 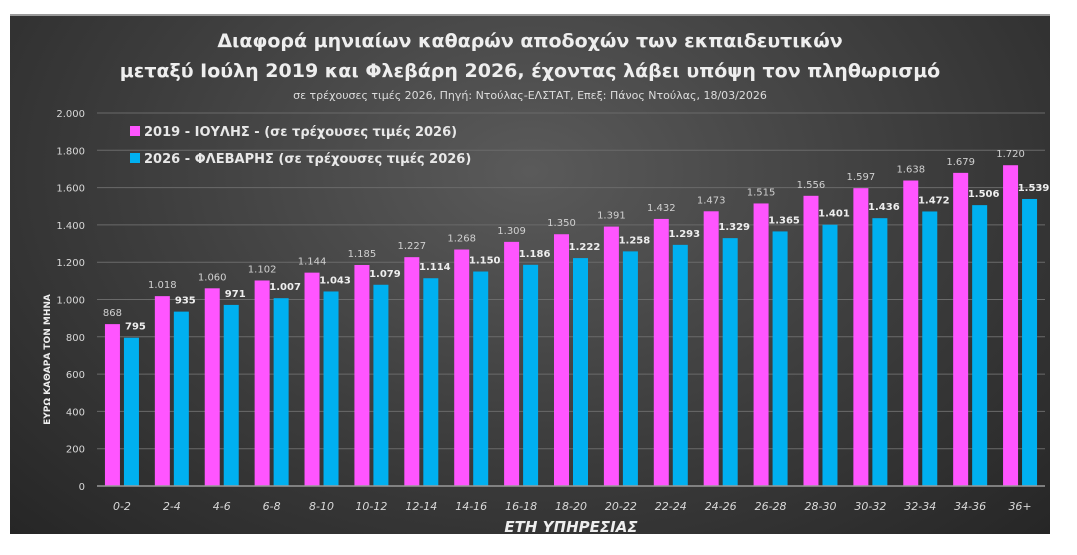 I want to click on y-tick-label: 1.400, so click(x=70, y=226).